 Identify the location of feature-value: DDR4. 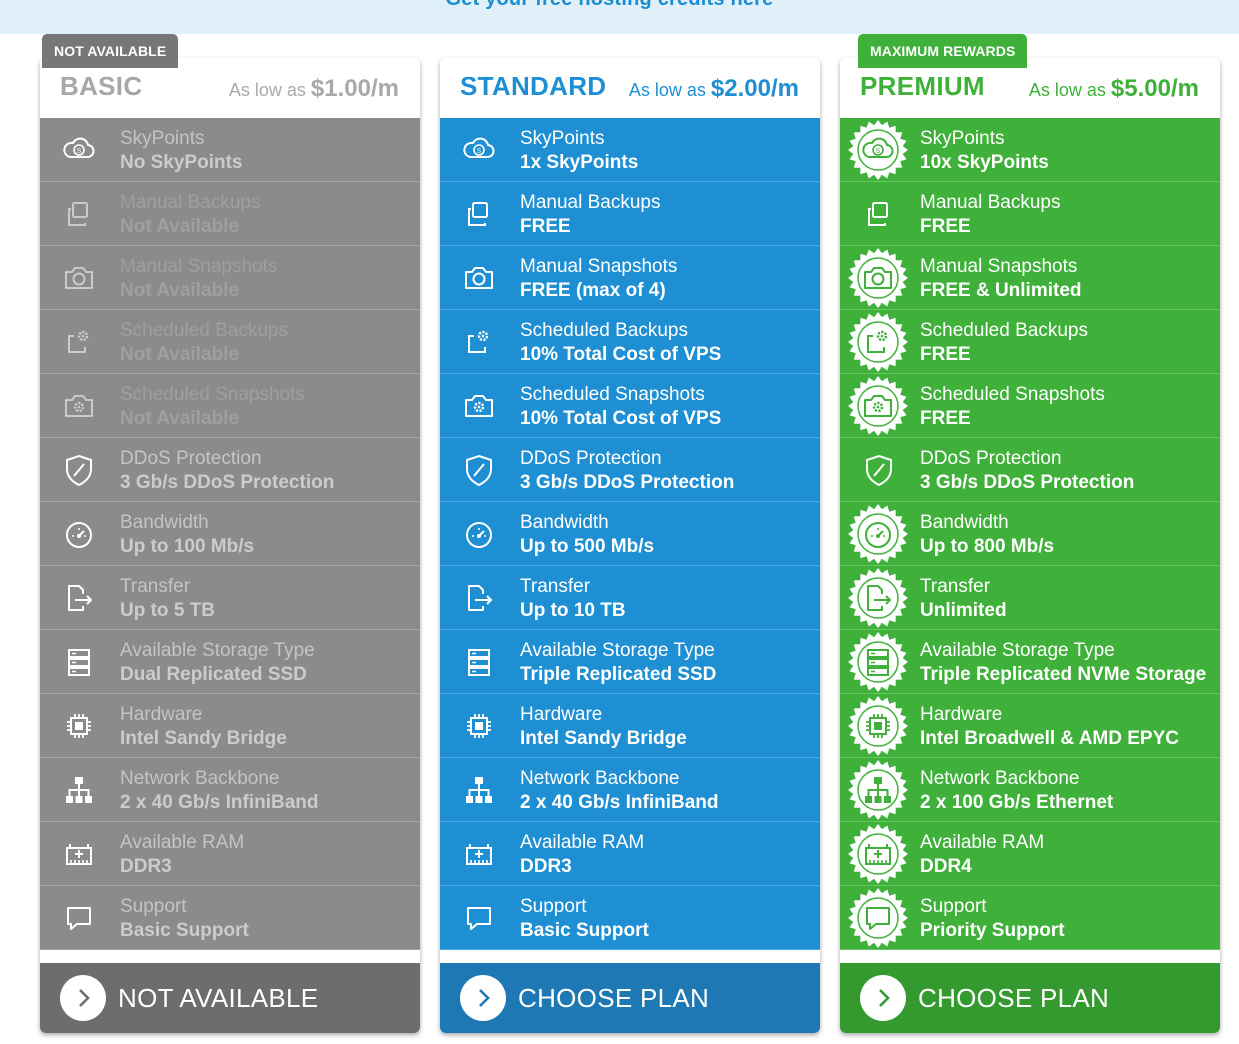
(946, 866).